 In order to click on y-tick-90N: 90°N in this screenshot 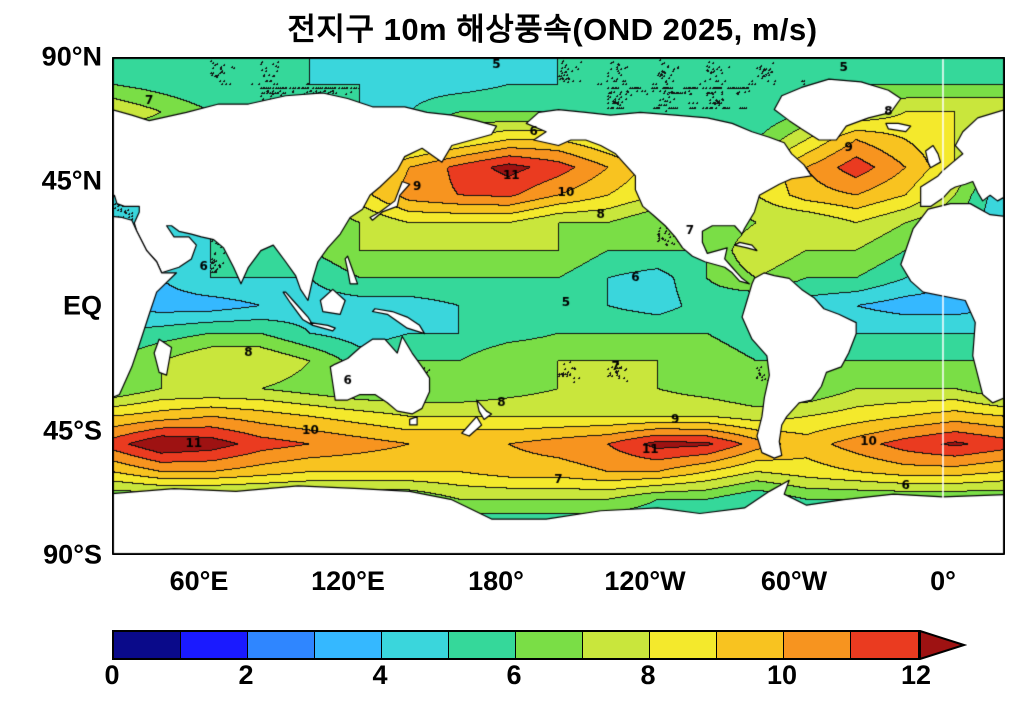, I will do `click(71, 56)`.